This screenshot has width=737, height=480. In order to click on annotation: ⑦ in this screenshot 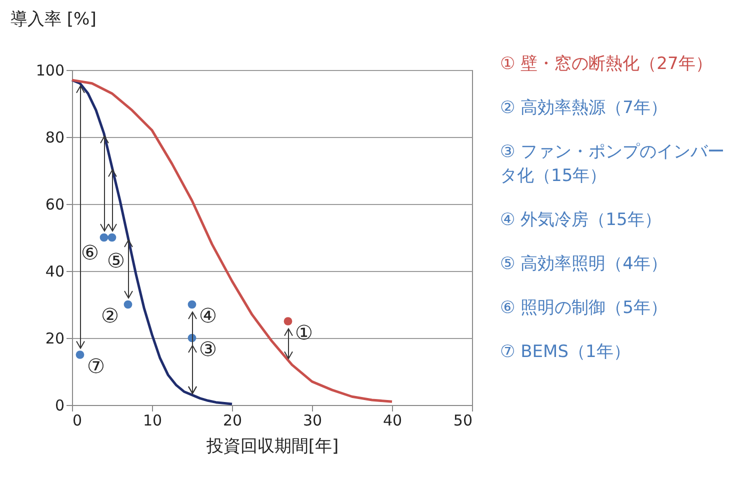, I will do `click(96, 366)`.